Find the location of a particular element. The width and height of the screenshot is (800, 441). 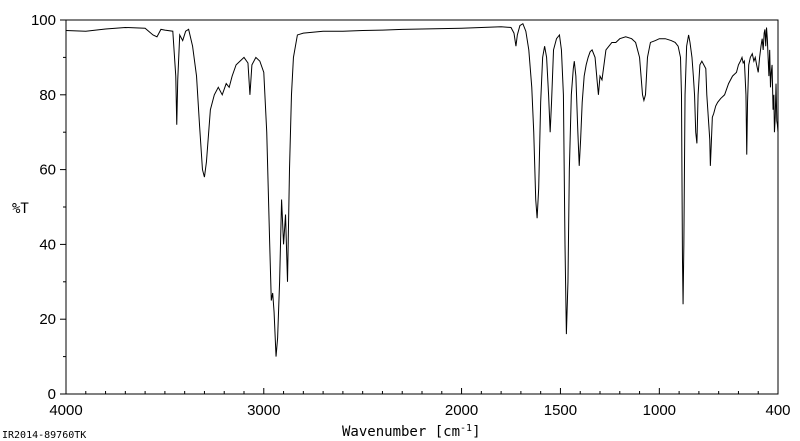

y-axis-label: %T is located at coordinates (20, 209).